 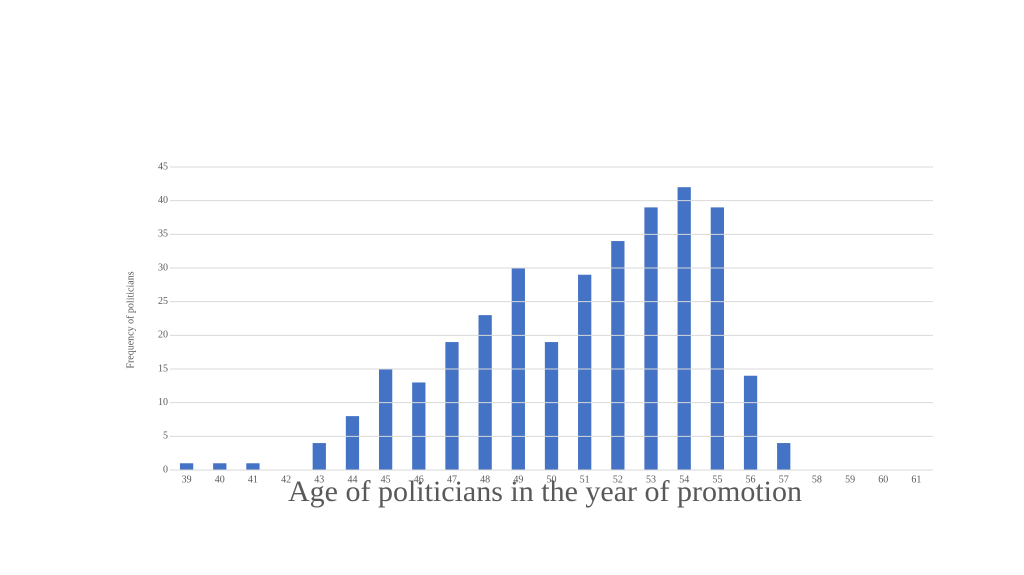 I want to click on x-tick-label: 51, so click(x=585, y=479).